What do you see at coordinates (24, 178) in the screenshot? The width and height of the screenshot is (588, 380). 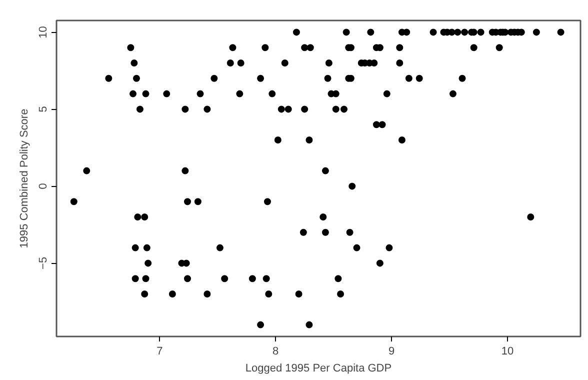 I see `y-axis-title: 1995 Combined Polity Score` at bounding box center [24, 178].